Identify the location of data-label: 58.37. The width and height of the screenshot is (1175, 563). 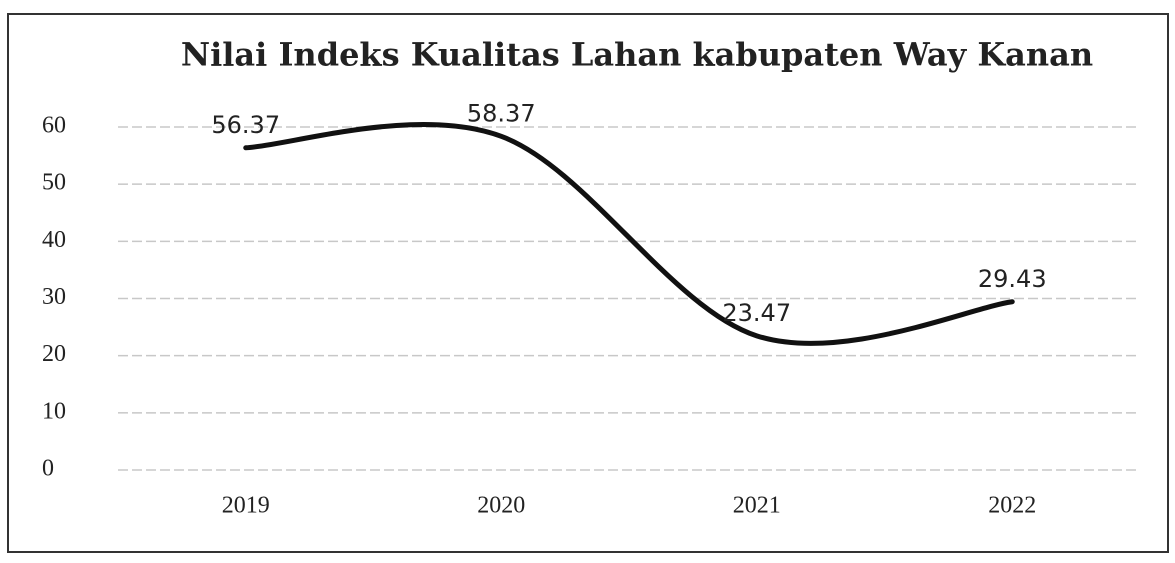
(501, 113).